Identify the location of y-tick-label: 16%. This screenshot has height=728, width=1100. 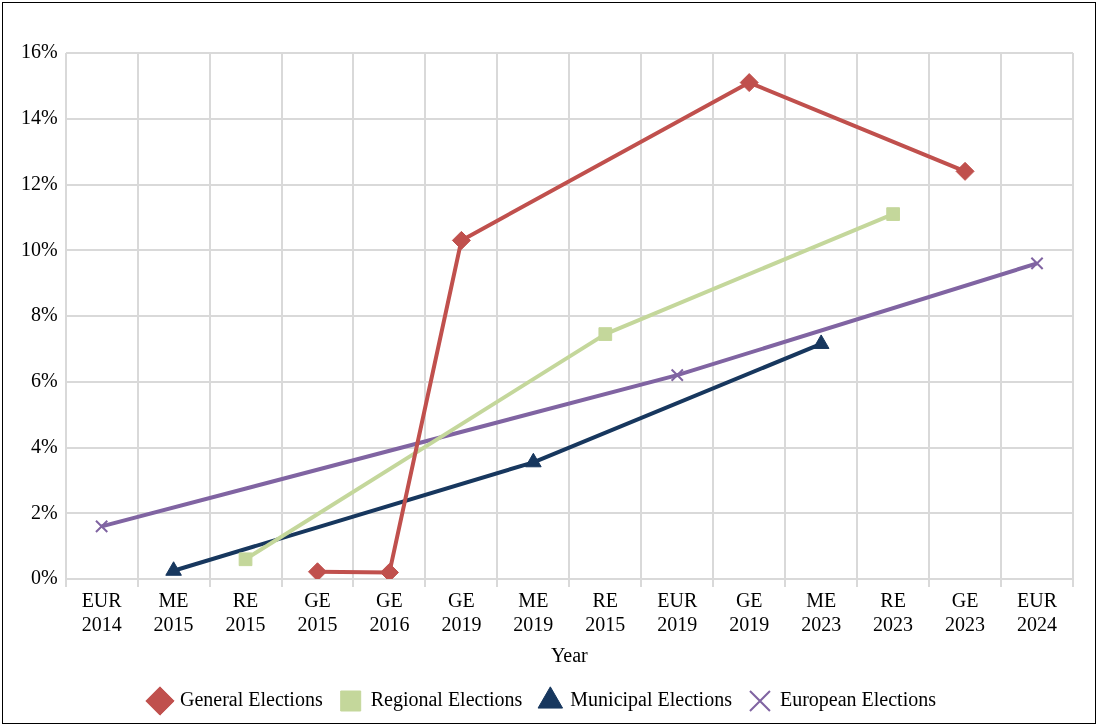
(39, 51).